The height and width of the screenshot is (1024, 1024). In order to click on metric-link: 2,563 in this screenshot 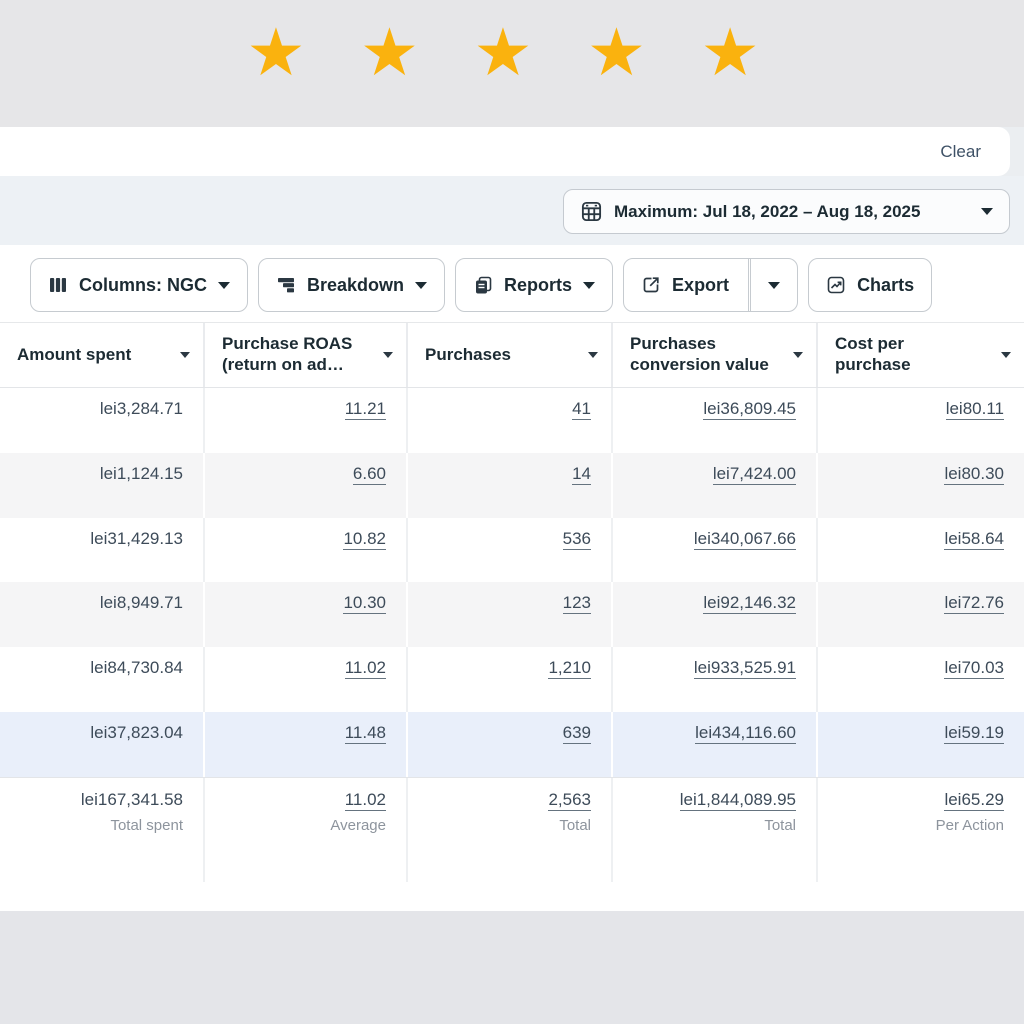, I will do `click(569, 800)`.